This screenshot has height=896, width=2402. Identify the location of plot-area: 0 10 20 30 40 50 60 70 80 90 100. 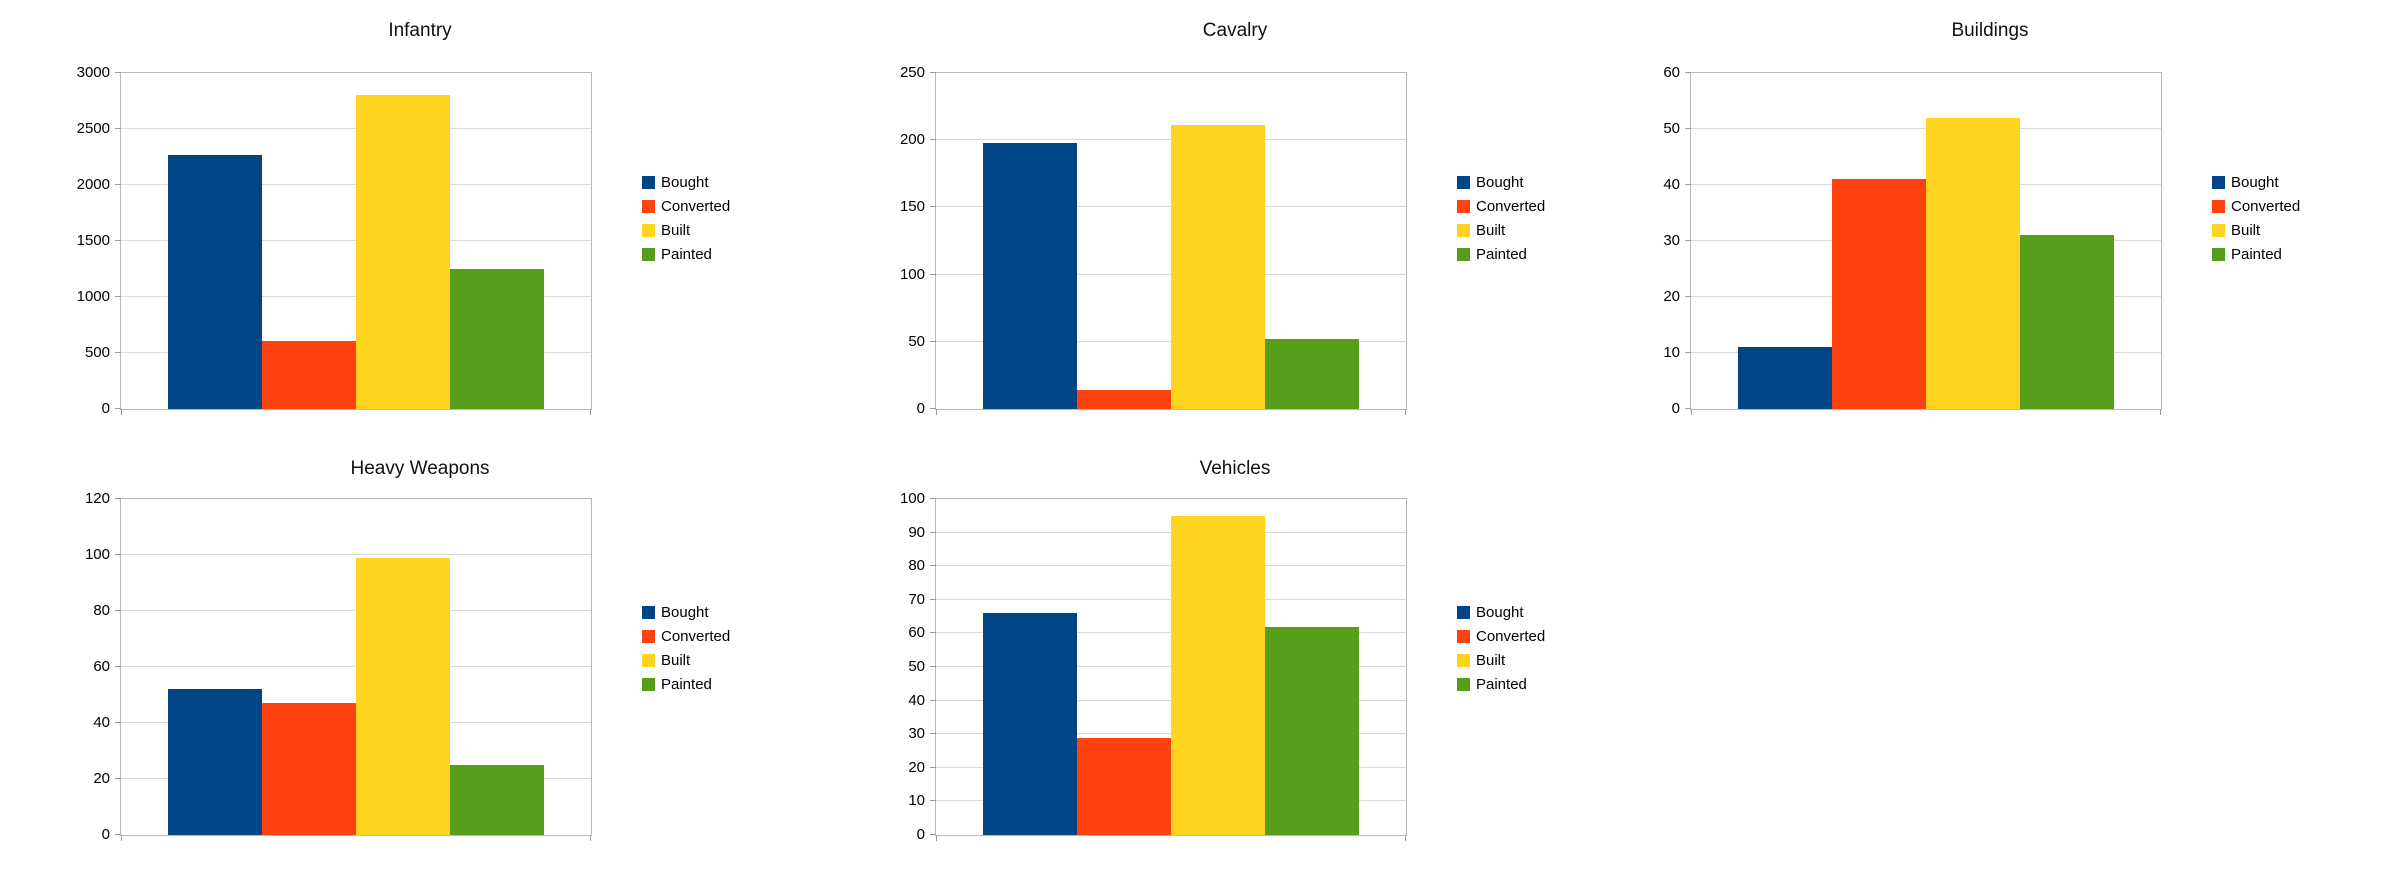
(1153, 666).